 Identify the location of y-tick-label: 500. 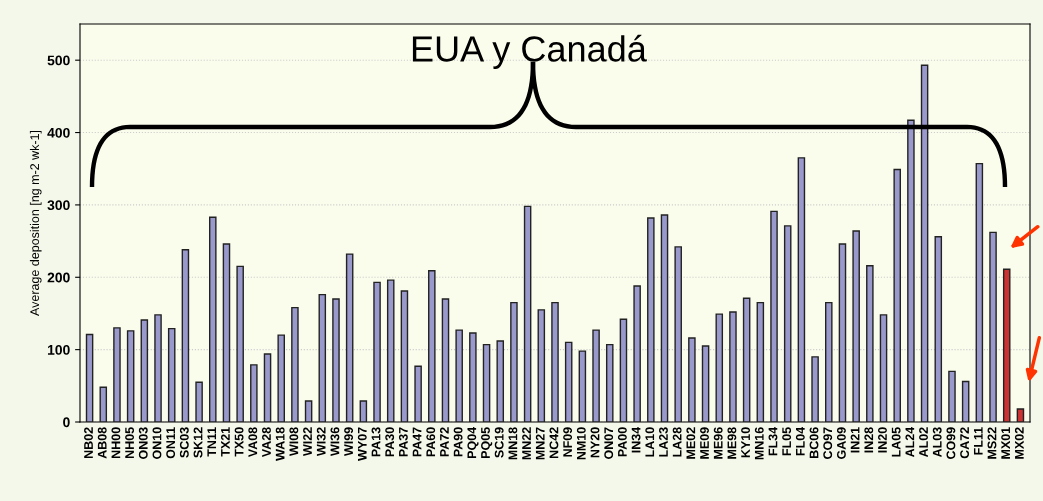
(58, 60).